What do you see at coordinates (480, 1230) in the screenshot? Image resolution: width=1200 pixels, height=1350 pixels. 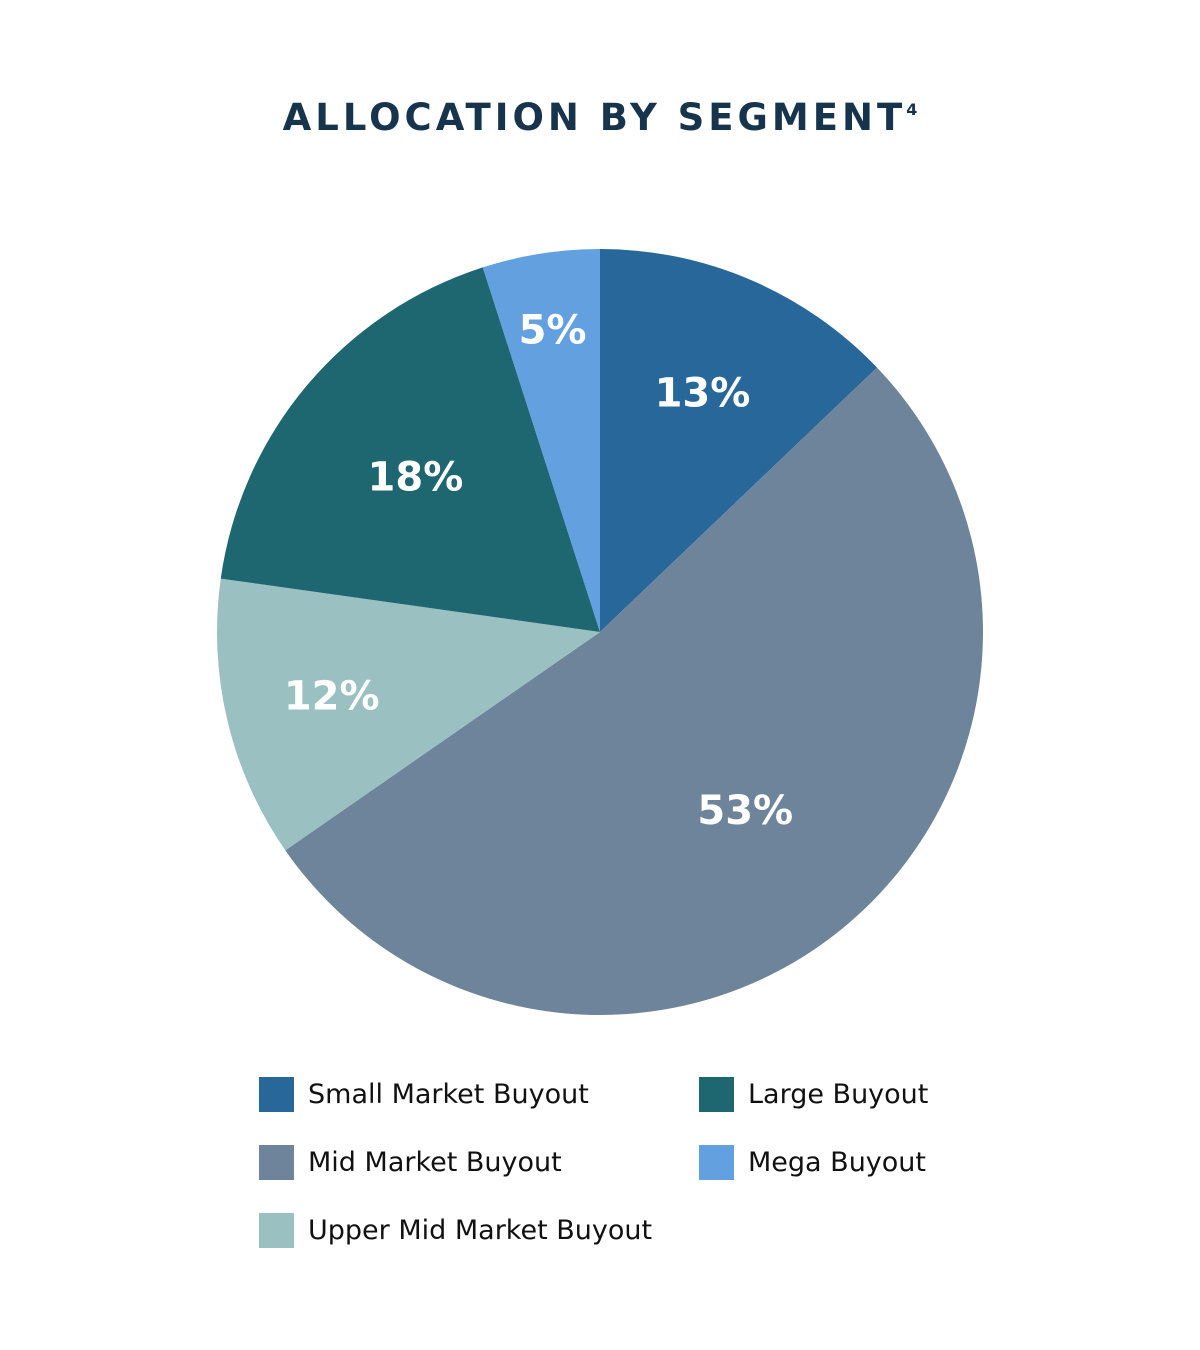 I see `legend-label: Upper Mid Market Buyout` at bounding box center [480, 1230].